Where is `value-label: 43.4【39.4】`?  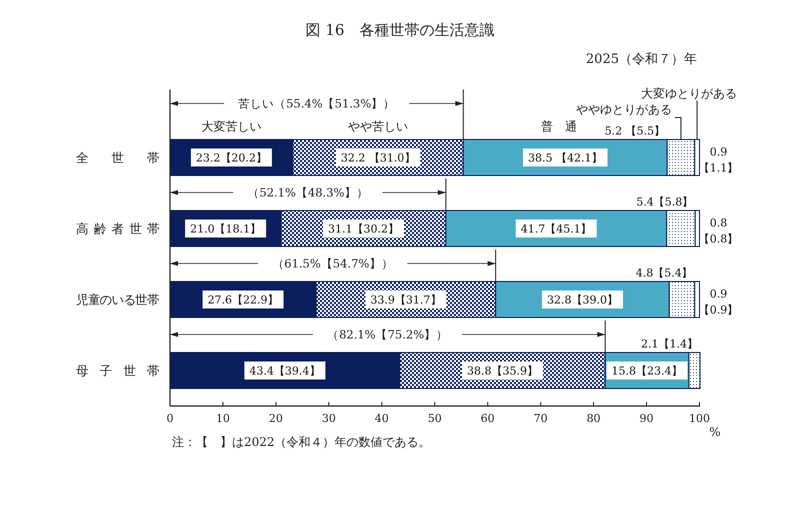
value-label: 43.4【39.4】 is located at coordinates (285, 371).